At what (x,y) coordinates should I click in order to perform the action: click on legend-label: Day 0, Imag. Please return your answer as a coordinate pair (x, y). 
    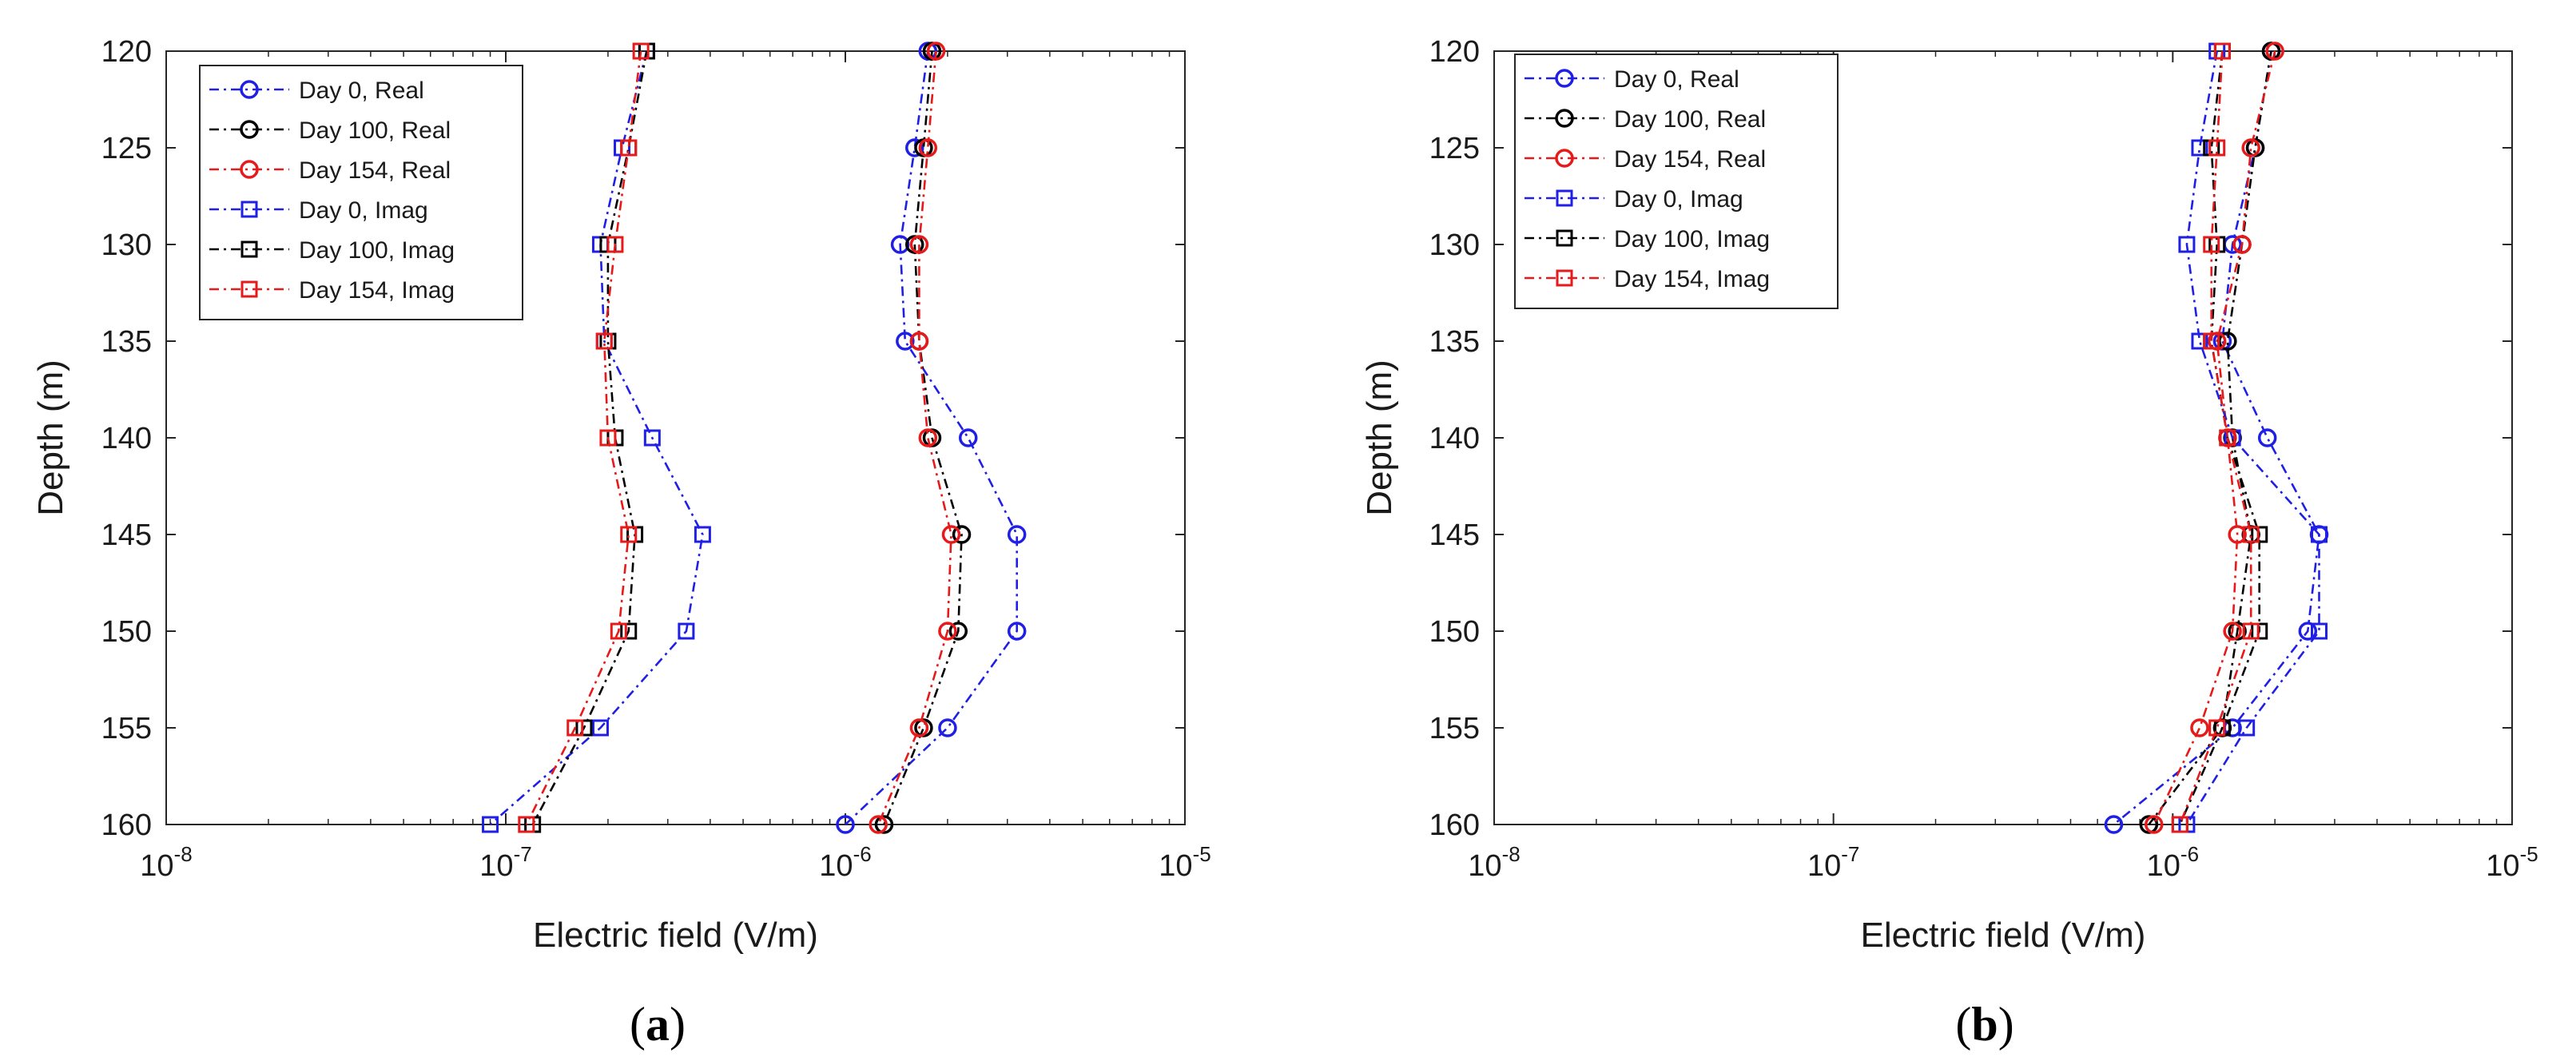
    Looking at the image, I should click on (363, 210).